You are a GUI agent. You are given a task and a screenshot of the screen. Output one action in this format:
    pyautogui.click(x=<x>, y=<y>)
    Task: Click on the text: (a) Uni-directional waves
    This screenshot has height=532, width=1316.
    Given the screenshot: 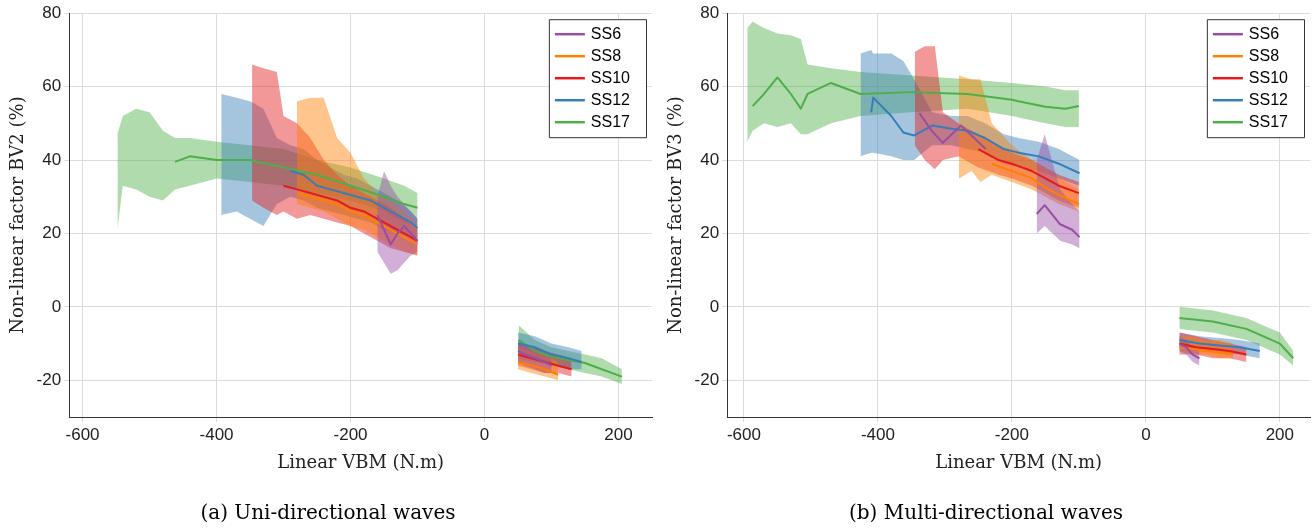 What is the action you would take?
    pyautogui.click(x=328, y=512)
    